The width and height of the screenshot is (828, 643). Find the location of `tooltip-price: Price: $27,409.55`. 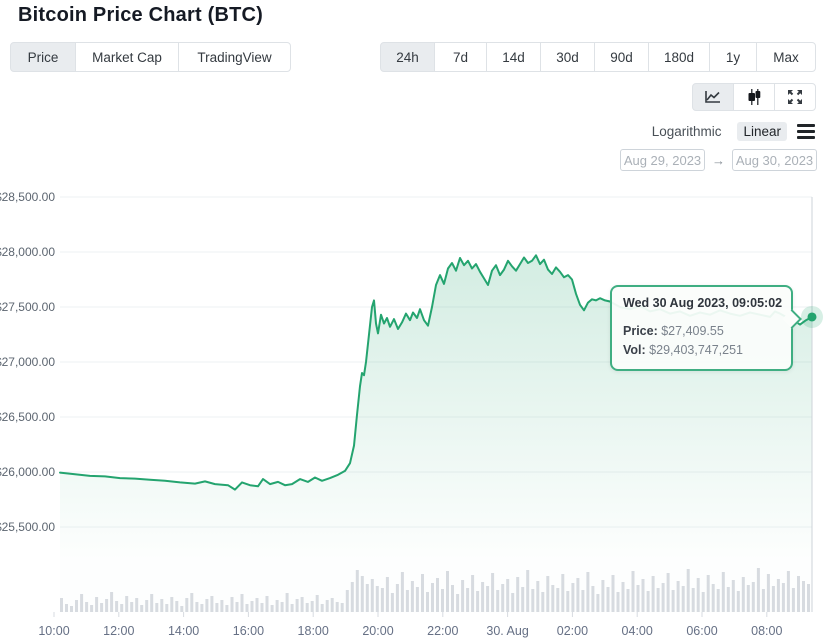

tooltip-price: Price: $27,409.55 is located at coordinates (673, 330).